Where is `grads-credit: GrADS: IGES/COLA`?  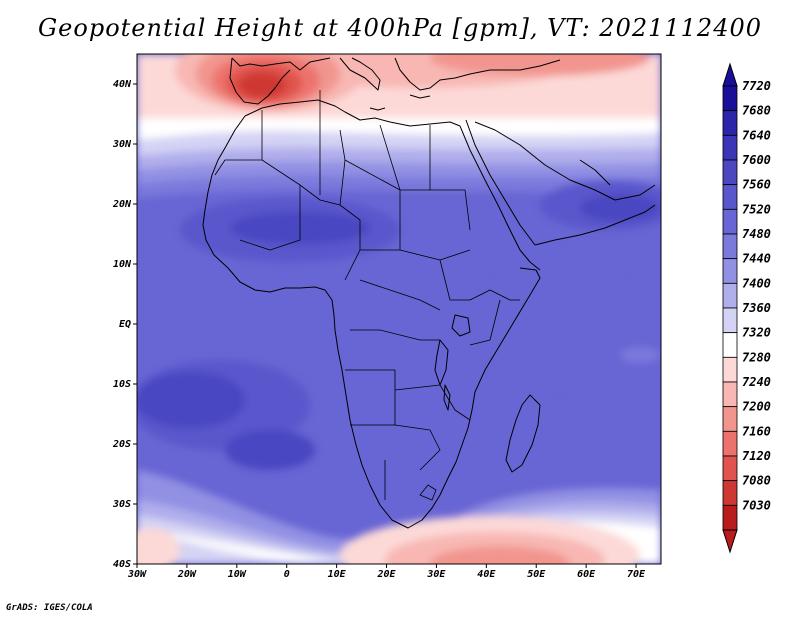
grads-credit: GrADS: IGES/COLA is located at coordinates (49, 608).